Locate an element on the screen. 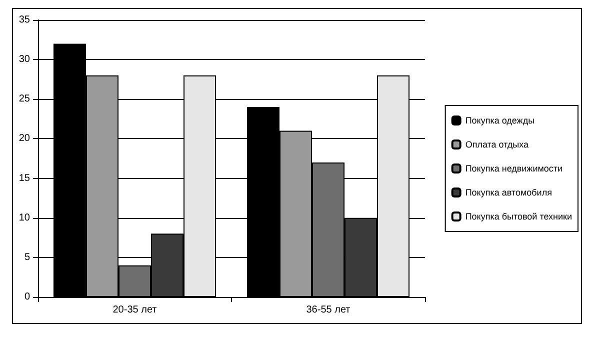 Image resolution: width=600 pixels, height=337 pixels. y-tick-label: 30 is located at coordinates (24, 60).